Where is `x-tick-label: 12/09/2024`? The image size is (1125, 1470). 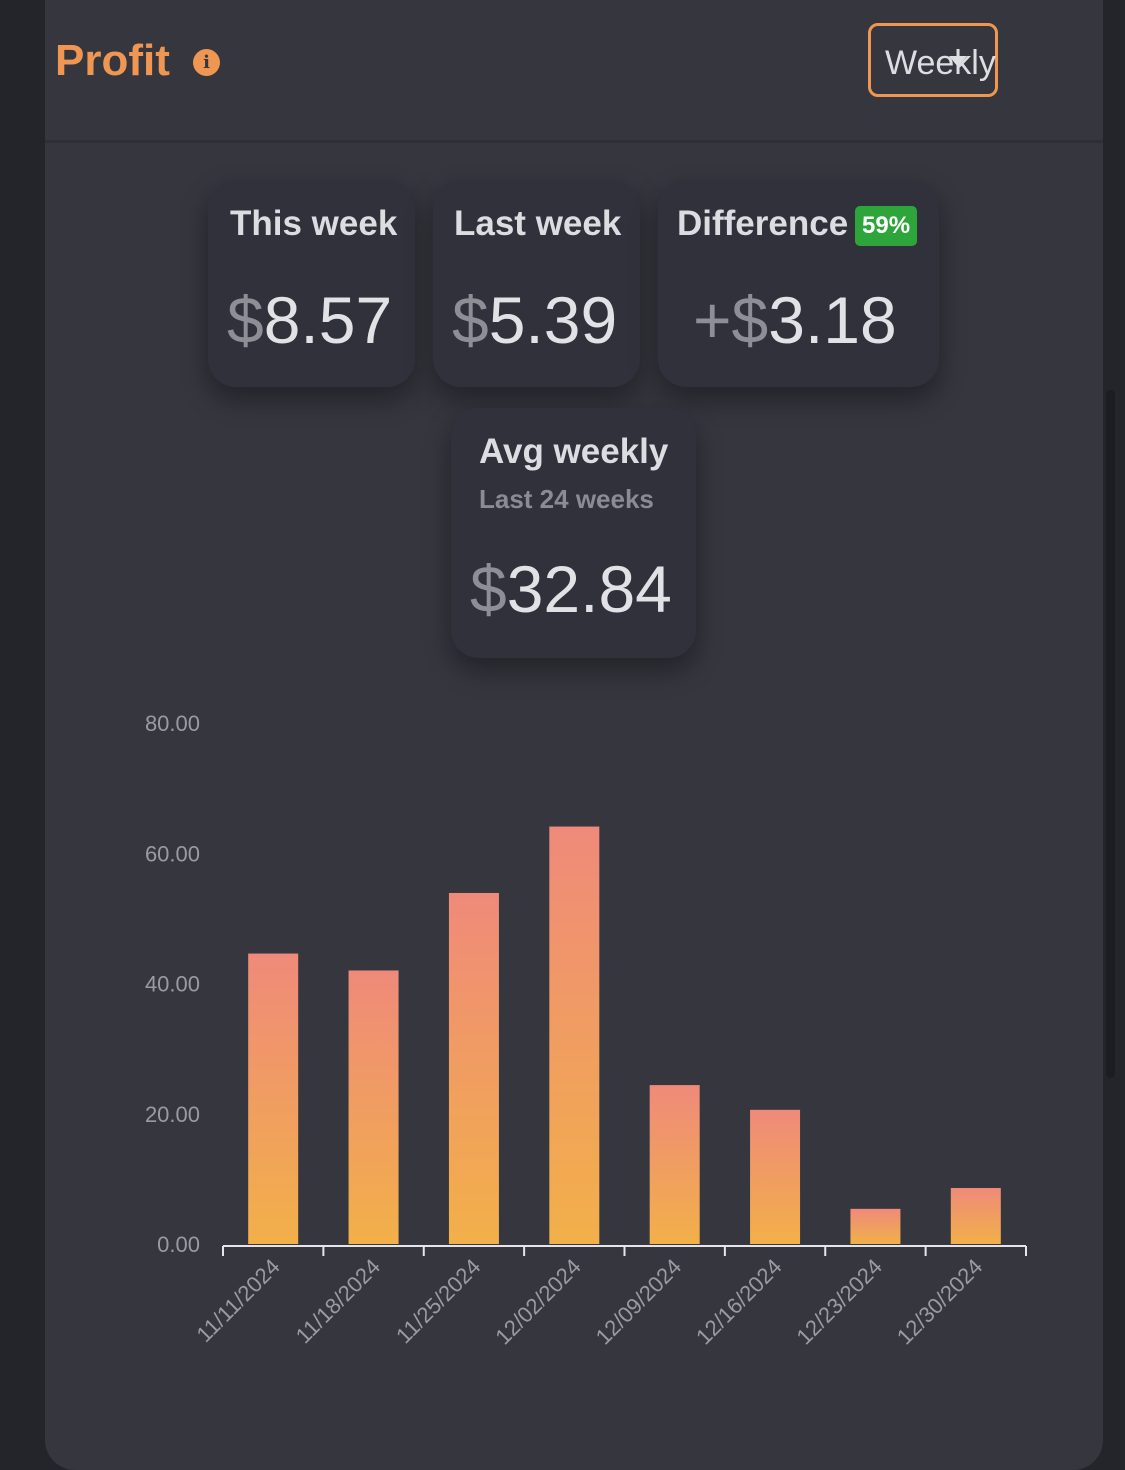 x-tick-label: 12/09/2024 is located at coordinates (639, 1302).